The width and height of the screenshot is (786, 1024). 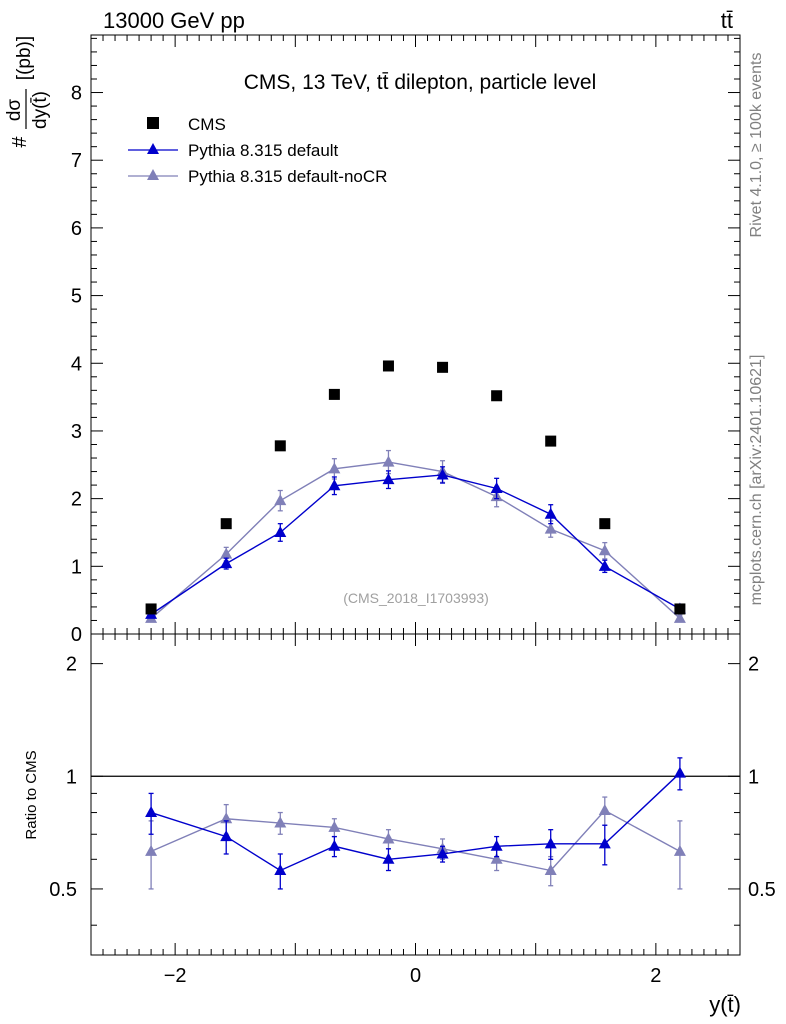 What do you see at coordinates (153, 148) in the screenshot?
I see `legend-default-marker` at bounding box center [153, 148].